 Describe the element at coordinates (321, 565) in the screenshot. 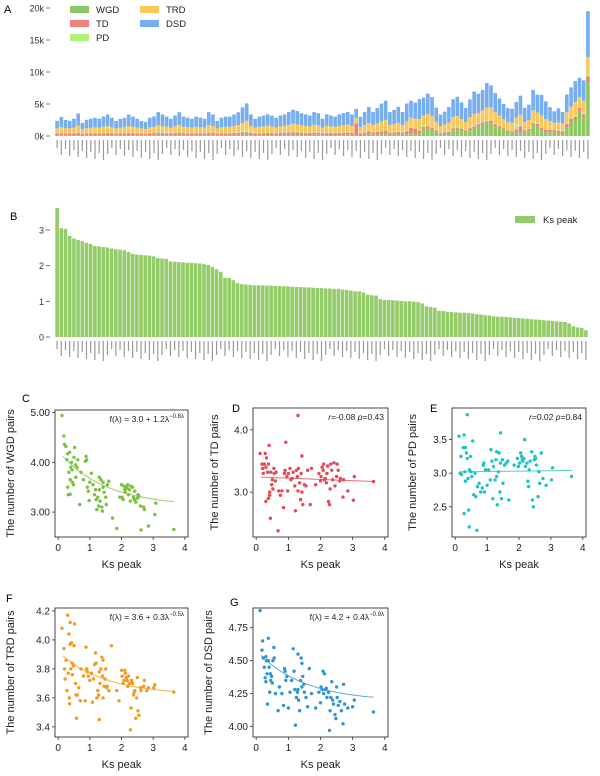

I see `x-axis-label: Ks peak` at that location.